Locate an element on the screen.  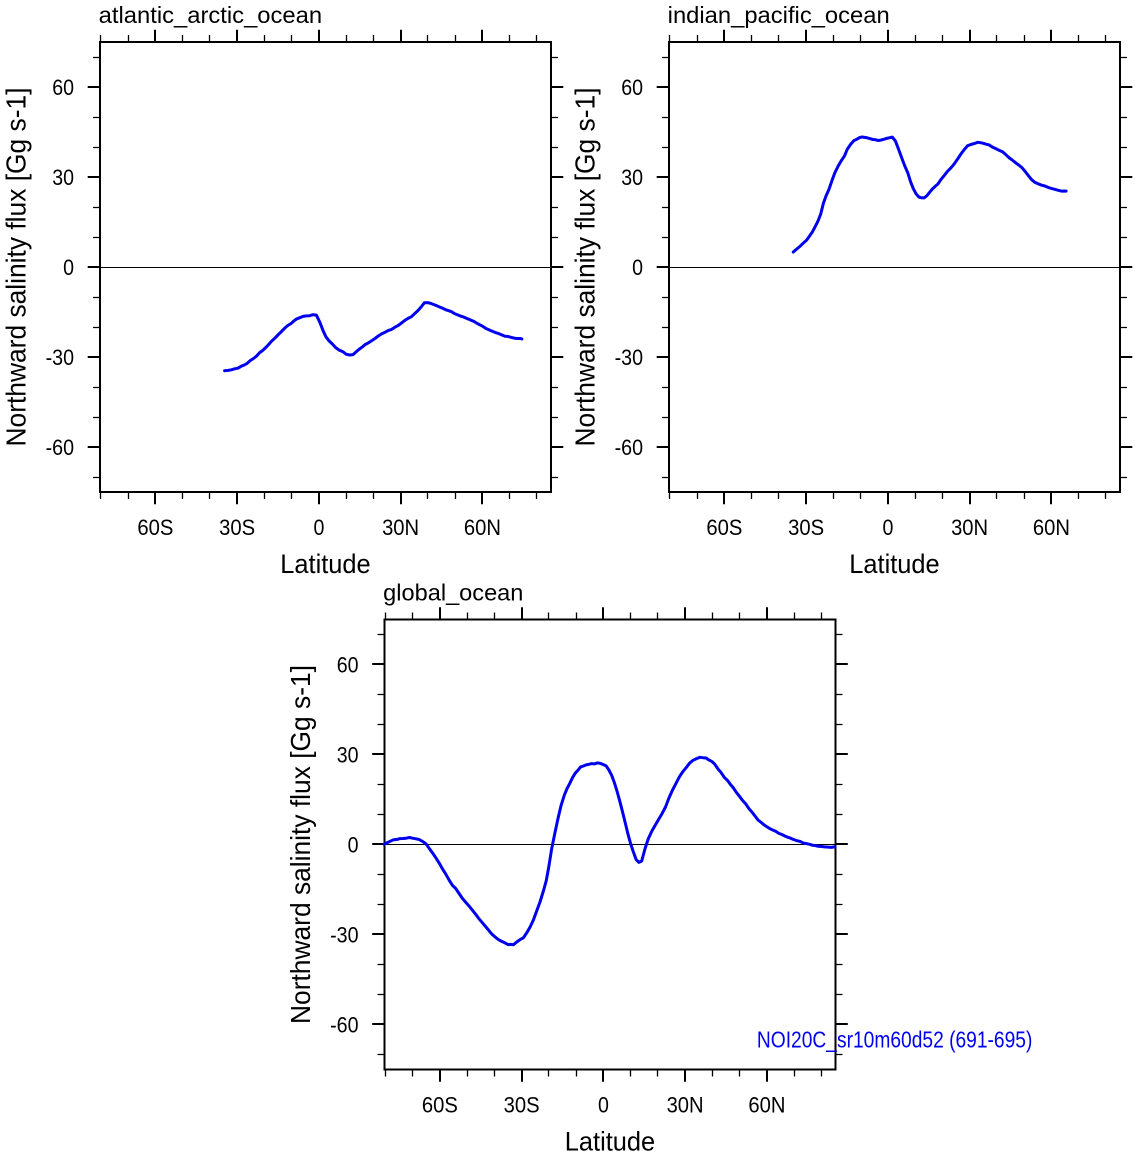
svg-text: indian_pacific_ocean is located at coordinates (779, 15).